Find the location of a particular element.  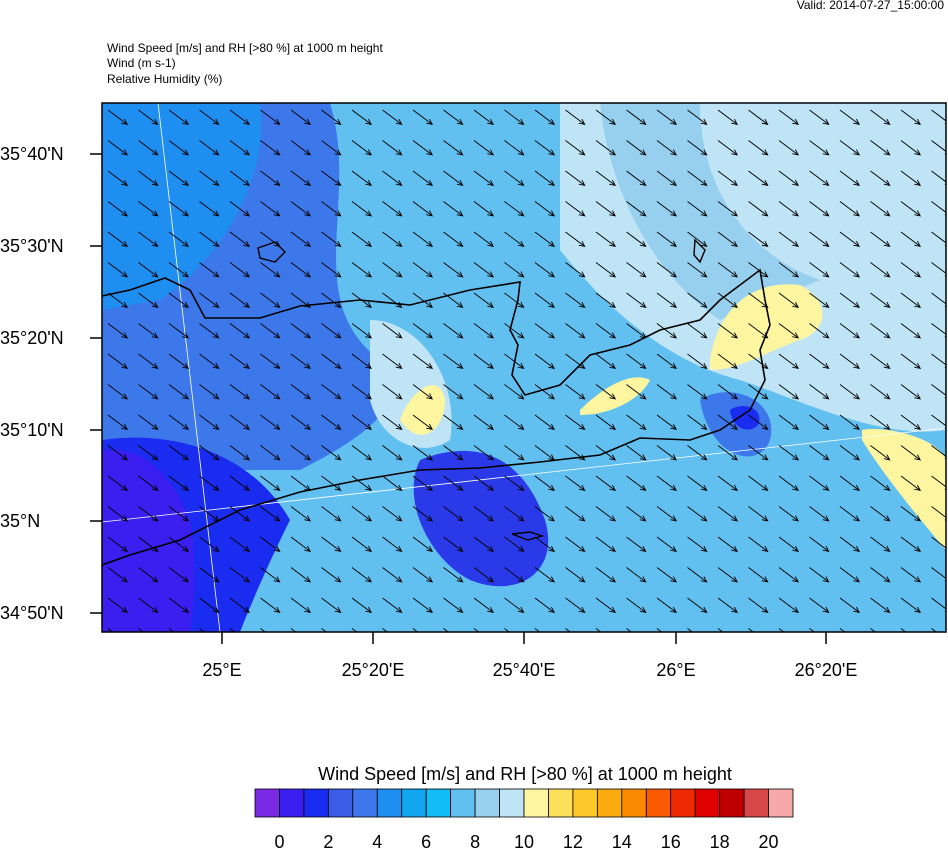

colorbar-label: 16 is located at coordinates (671, 842).